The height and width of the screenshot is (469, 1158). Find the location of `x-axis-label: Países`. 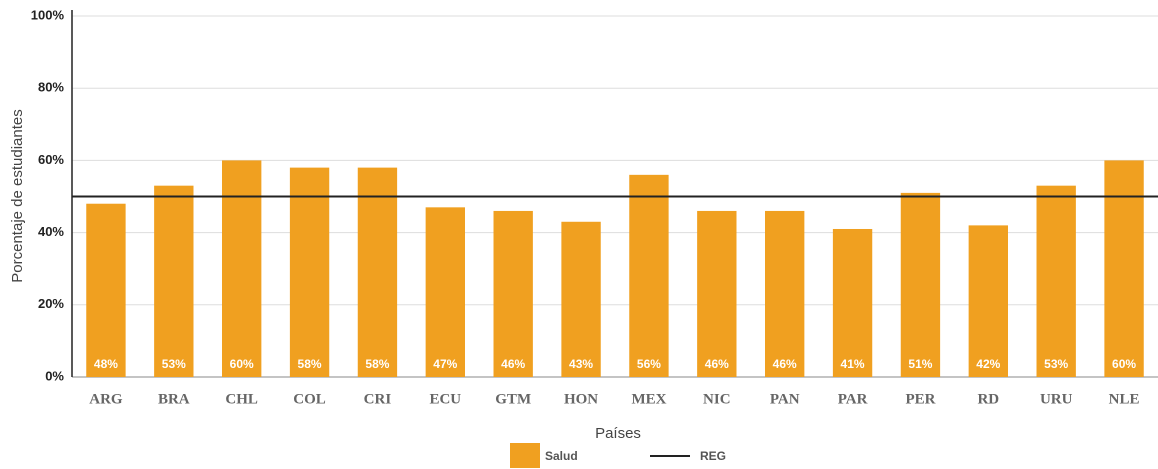

x-axis-label: Países is located at coordinates (618, 433).